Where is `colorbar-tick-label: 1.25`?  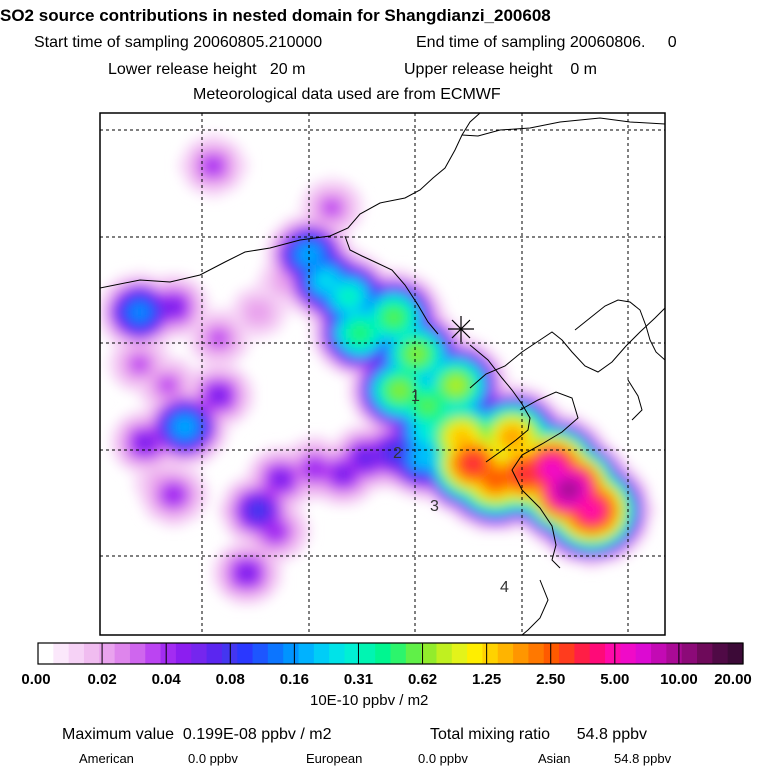
colorbar-tick-label: 1.25 is located at coordinates (486, 679).